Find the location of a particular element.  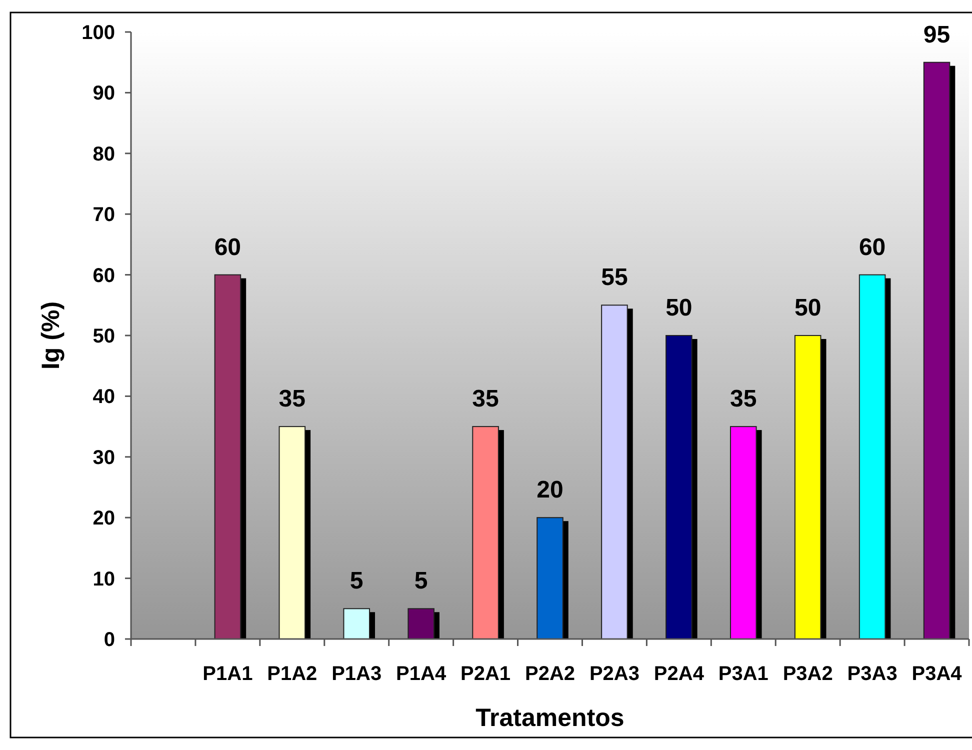

x-tick-label: P1A1 is located at coordinates (227, 674).